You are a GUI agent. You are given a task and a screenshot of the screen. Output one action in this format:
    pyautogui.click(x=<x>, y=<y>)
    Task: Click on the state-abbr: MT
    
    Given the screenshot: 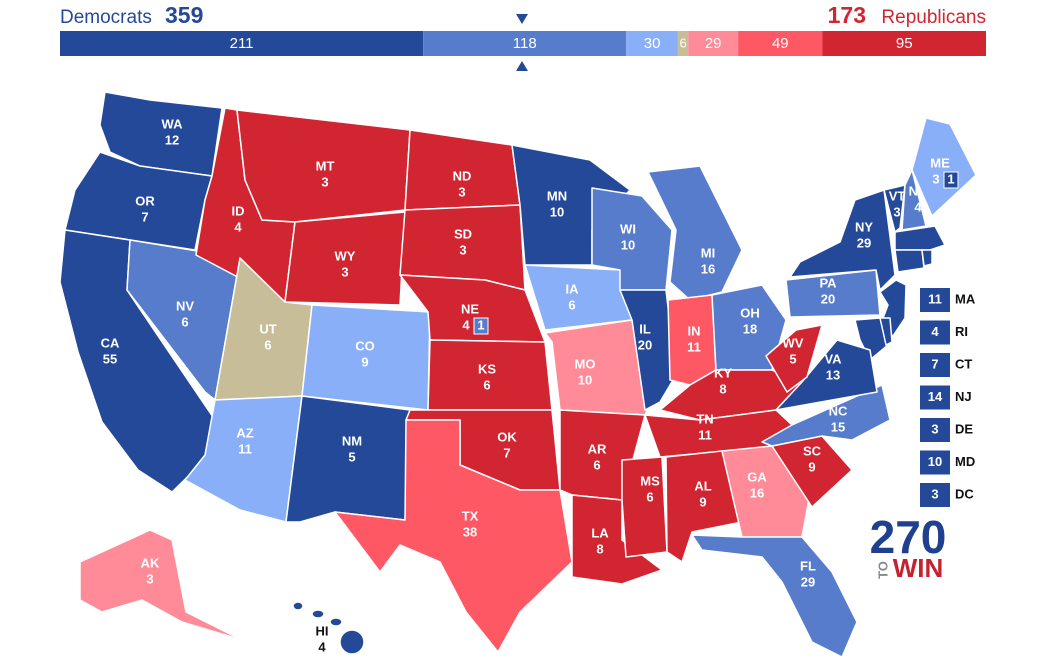 What is the action you would take?
    pyautogui.click(x=325, y=165)
    